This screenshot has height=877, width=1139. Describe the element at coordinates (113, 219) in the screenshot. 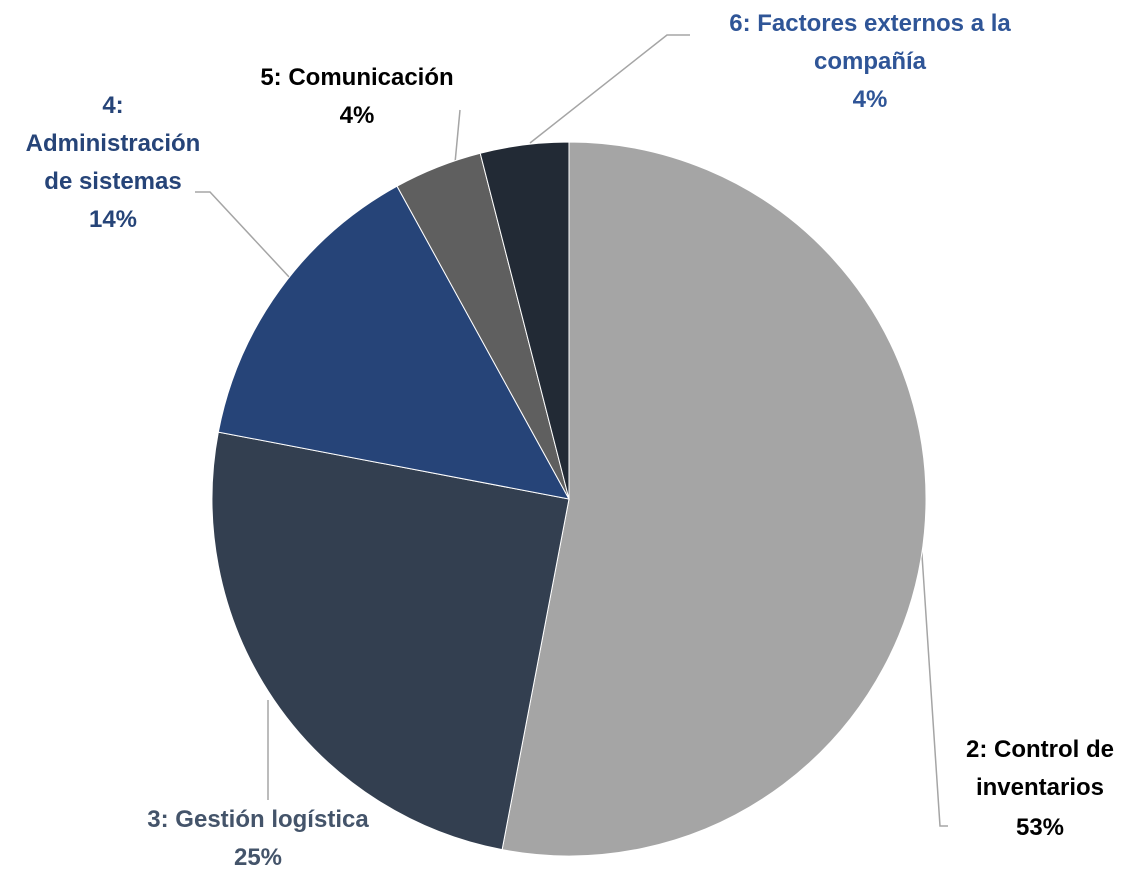

I see `value-label: 14%` at that location.